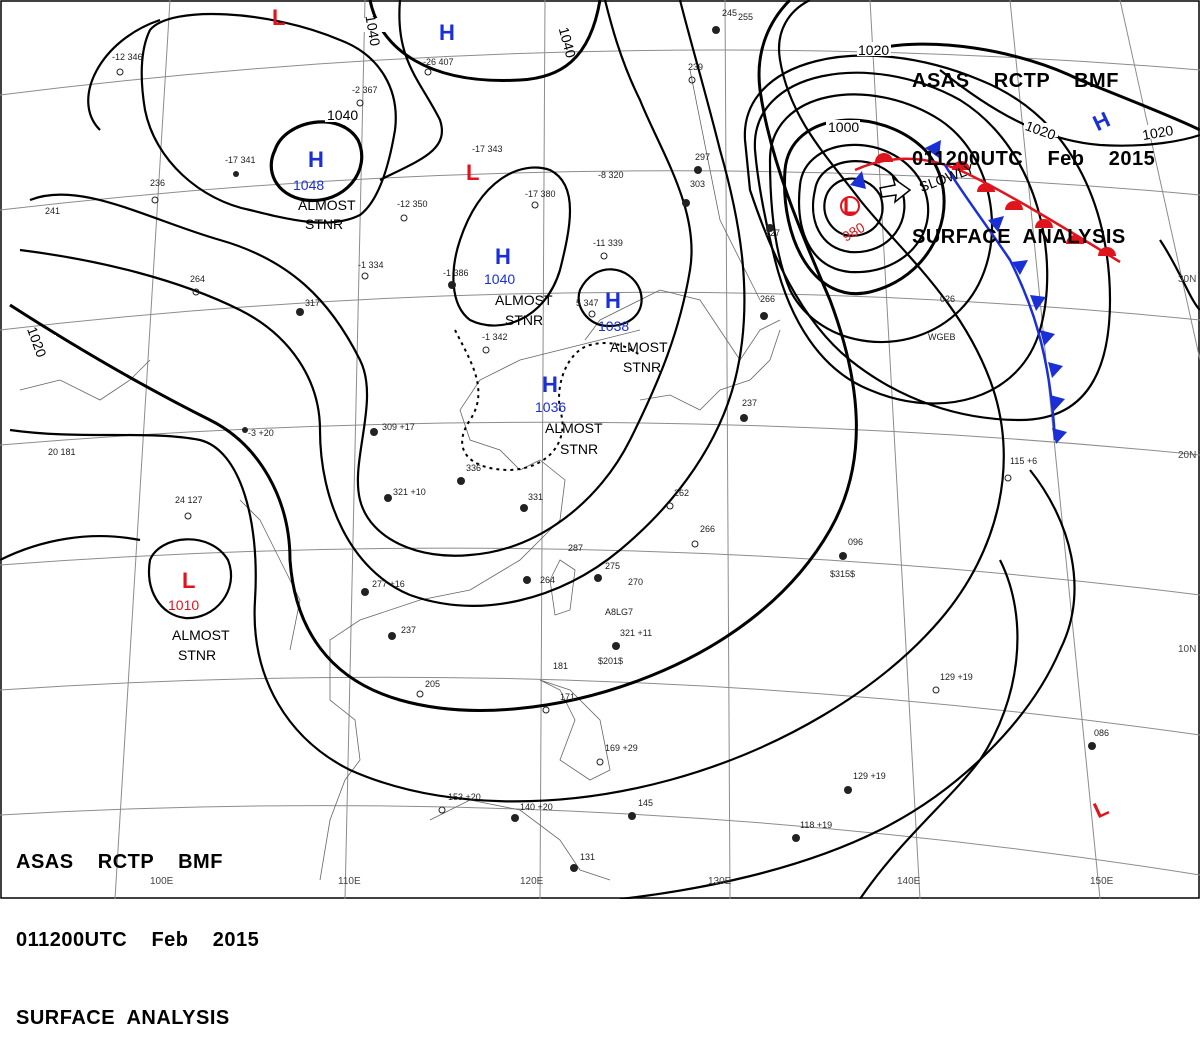 This screenshot has width=1200, height=1057. What do you see at coordinates (587, 857) in the screenshot?
I see `station-obs: 131` at bounding box center [587, 857].